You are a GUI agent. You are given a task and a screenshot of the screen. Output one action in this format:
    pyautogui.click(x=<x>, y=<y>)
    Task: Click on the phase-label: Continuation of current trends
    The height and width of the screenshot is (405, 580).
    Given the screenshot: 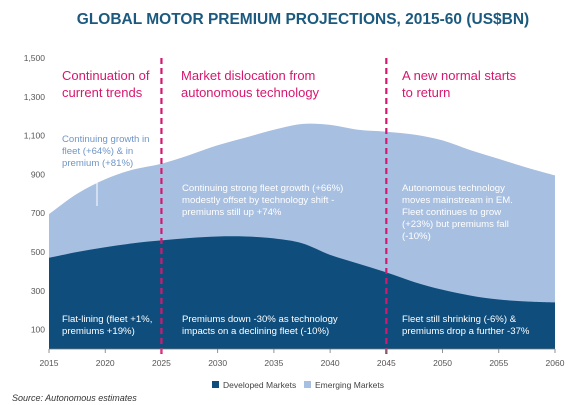 What is the action you would take?
    pyautogui.click(x=106, y=84)
    